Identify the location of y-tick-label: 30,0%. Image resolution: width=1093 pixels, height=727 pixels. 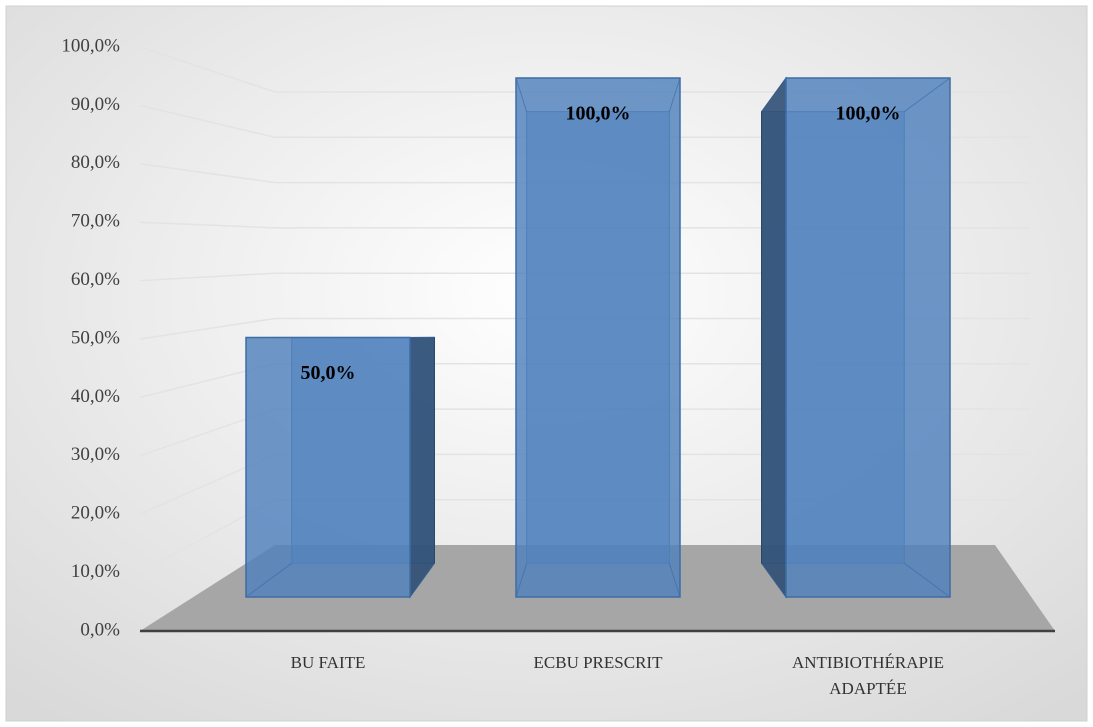
(95, 454).